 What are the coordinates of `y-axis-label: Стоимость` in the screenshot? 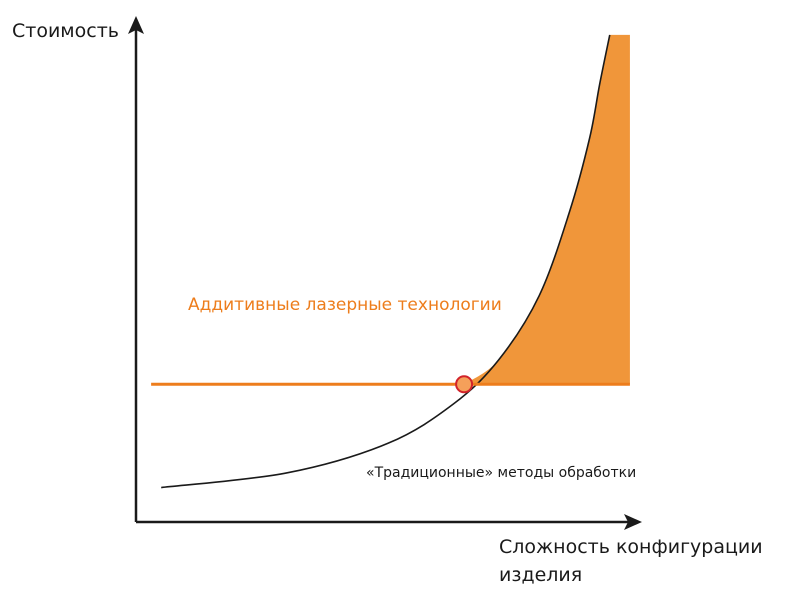 It's located at (65, 31).